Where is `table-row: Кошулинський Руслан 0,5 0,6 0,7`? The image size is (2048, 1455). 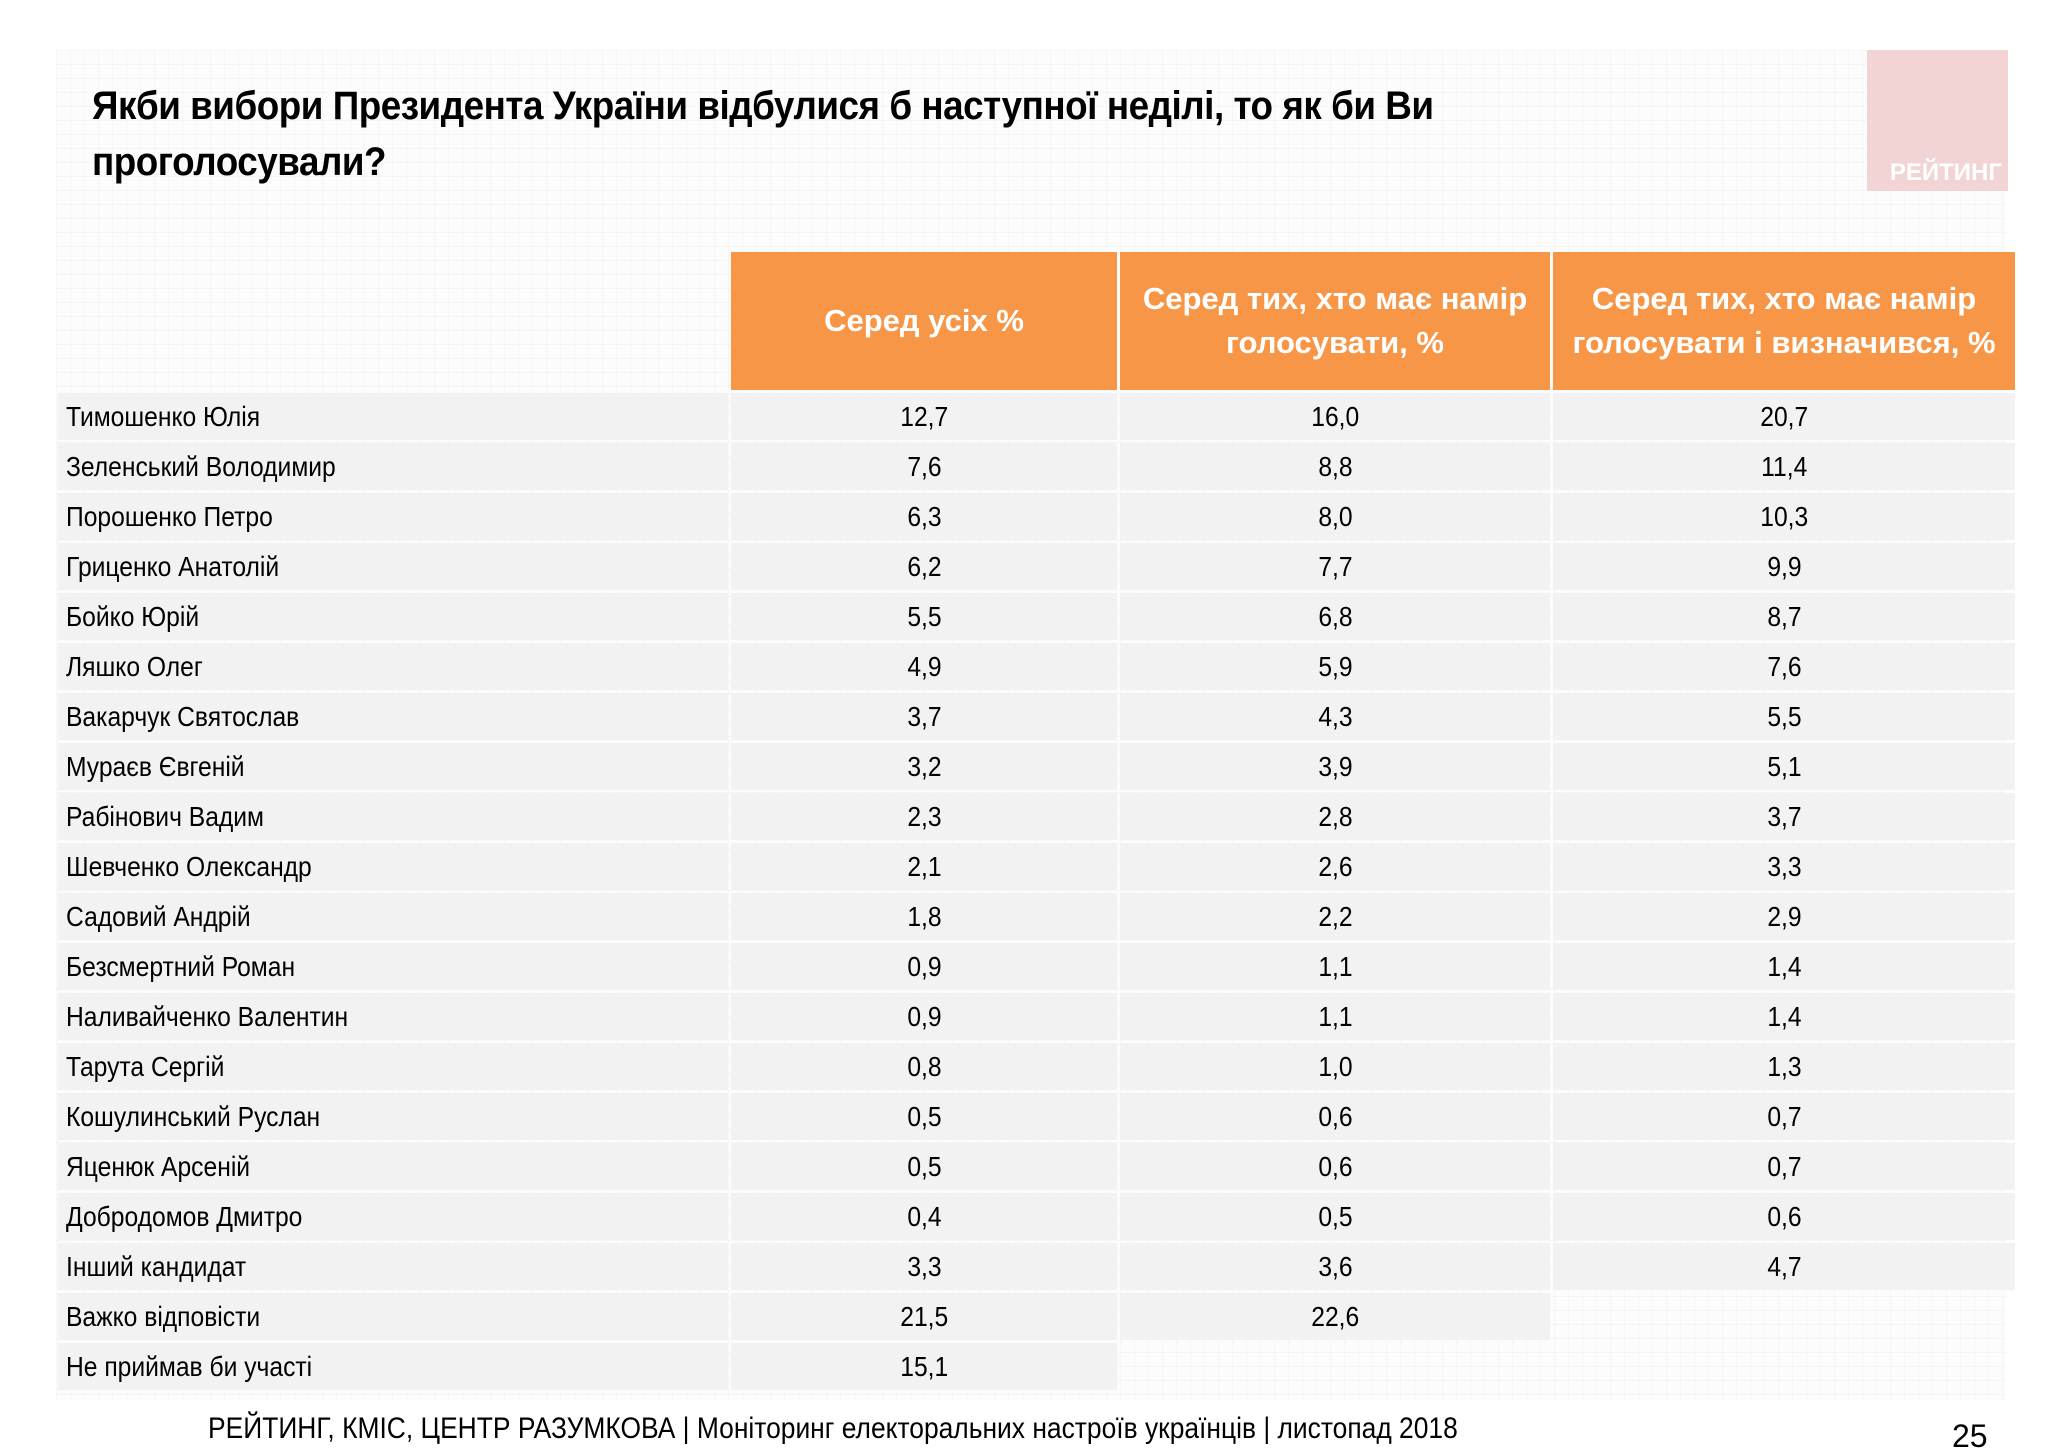 table-row: Кошулинський Руслан 0,5 0,6 0,7 is located at coordinates (1036, 1116).